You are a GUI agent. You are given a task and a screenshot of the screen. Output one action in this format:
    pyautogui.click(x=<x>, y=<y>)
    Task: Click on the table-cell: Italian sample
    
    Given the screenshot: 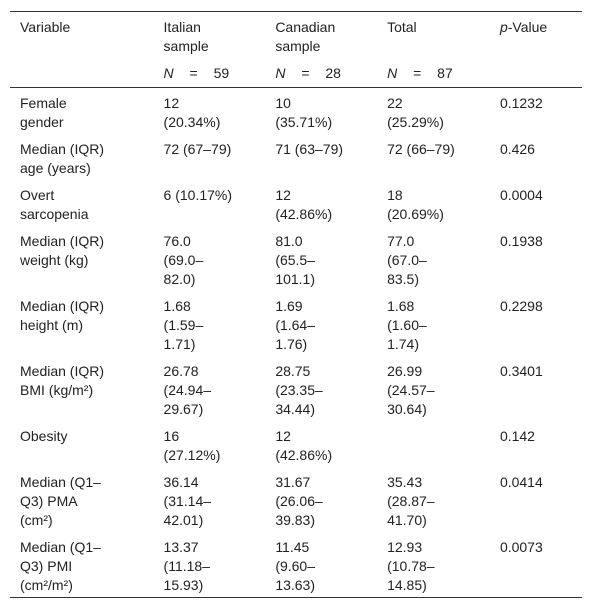 What is the action you would take?
    pyautogui.click(x=210, y=35)
    